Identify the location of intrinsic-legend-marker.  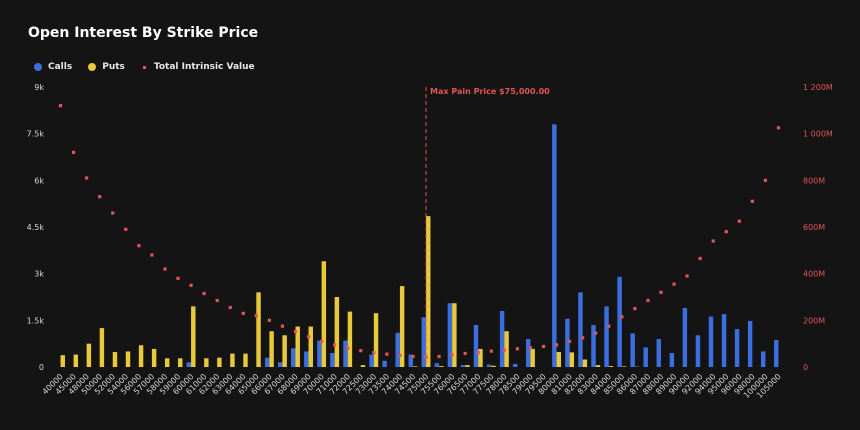
(144, 67).